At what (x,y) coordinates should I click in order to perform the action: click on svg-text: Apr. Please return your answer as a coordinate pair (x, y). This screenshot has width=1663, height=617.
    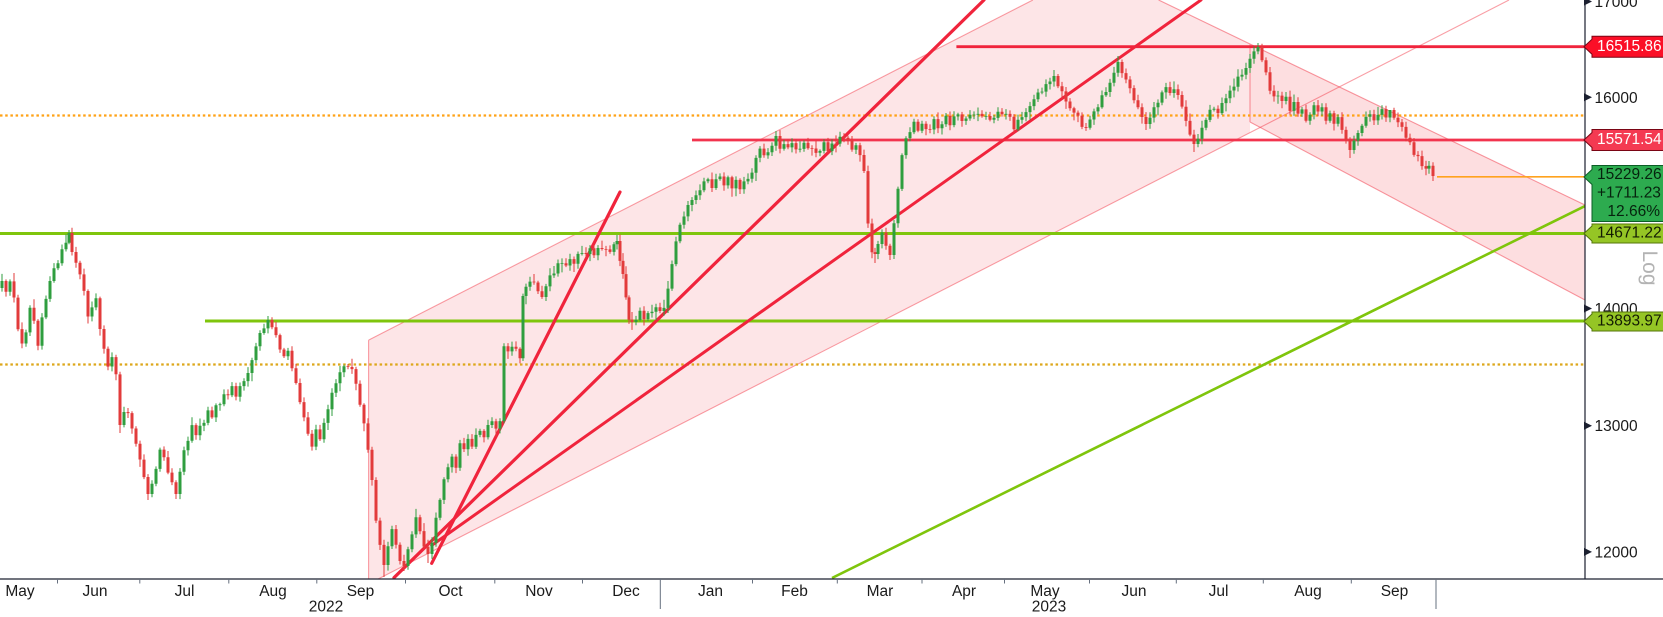
    Looking at the image, I should click on (964, 591).